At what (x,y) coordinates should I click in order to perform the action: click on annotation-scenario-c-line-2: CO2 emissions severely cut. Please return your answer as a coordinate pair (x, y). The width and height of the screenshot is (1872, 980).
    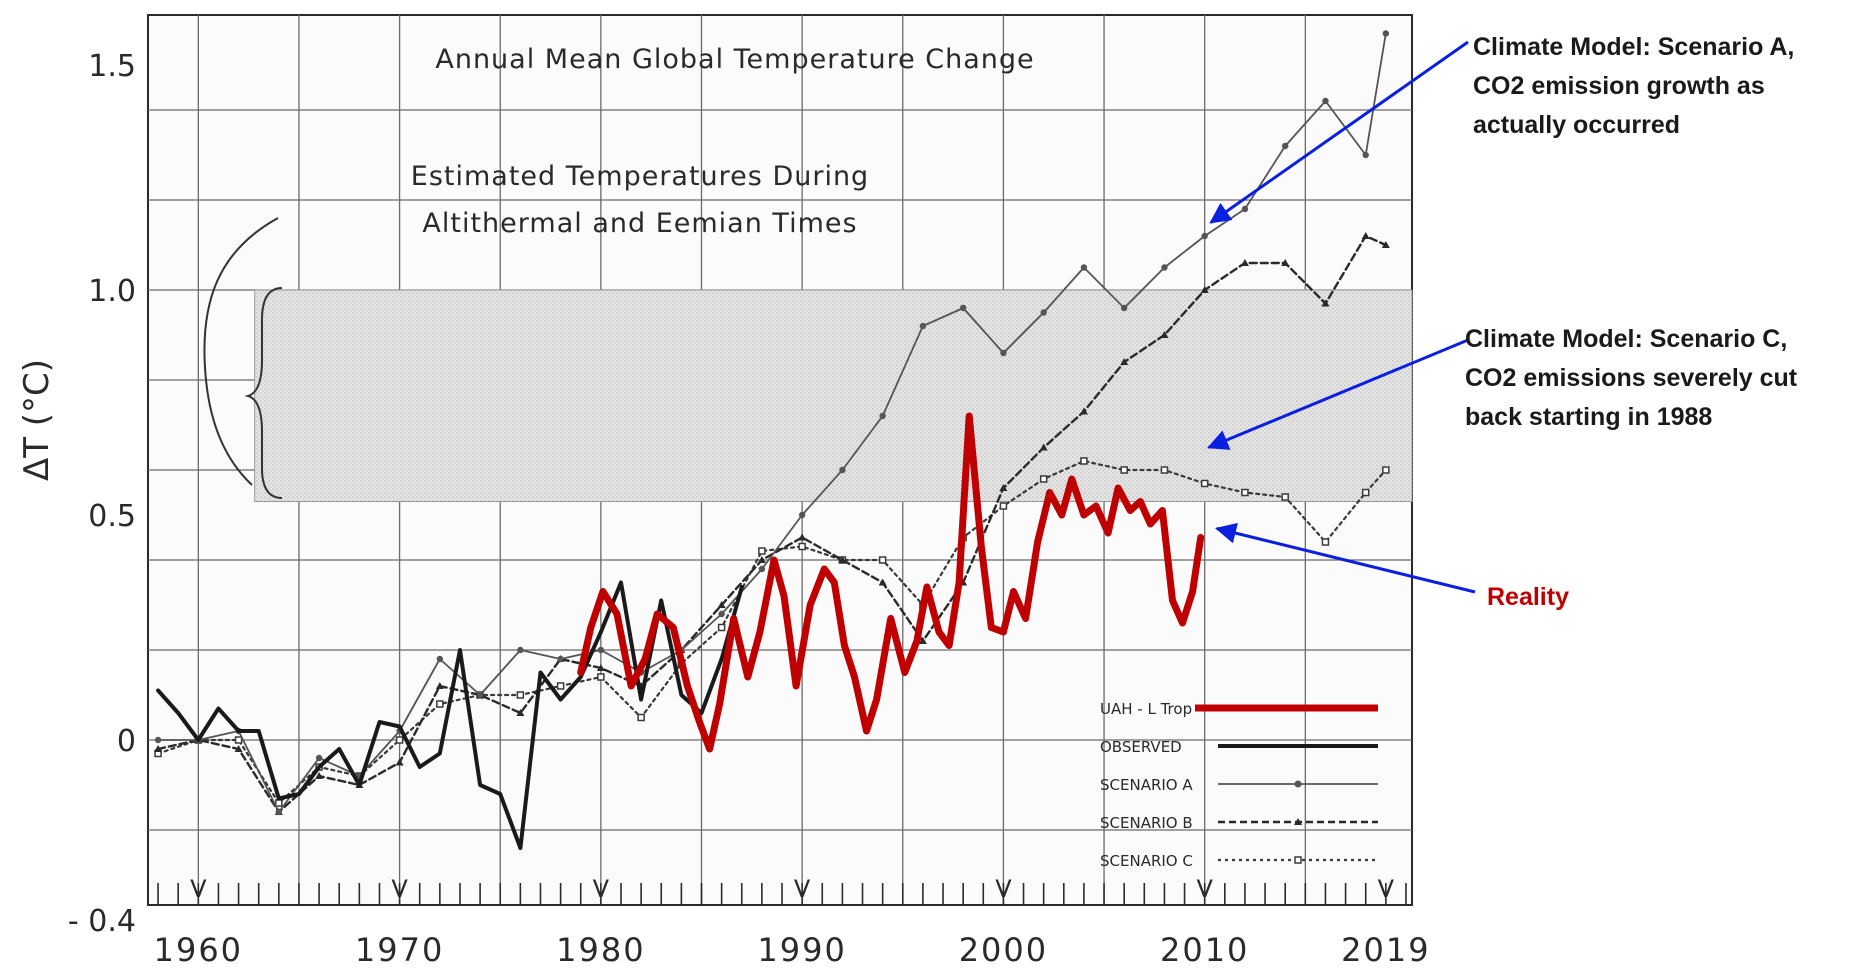
    Looking at the image, I should click on (1631, 378).